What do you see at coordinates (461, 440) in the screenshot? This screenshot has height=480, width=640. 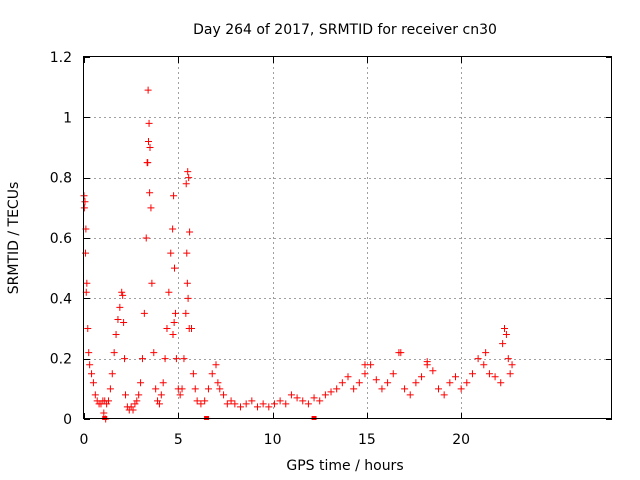 I see `x-tick-label: 20` at bounding box center [461, 440].